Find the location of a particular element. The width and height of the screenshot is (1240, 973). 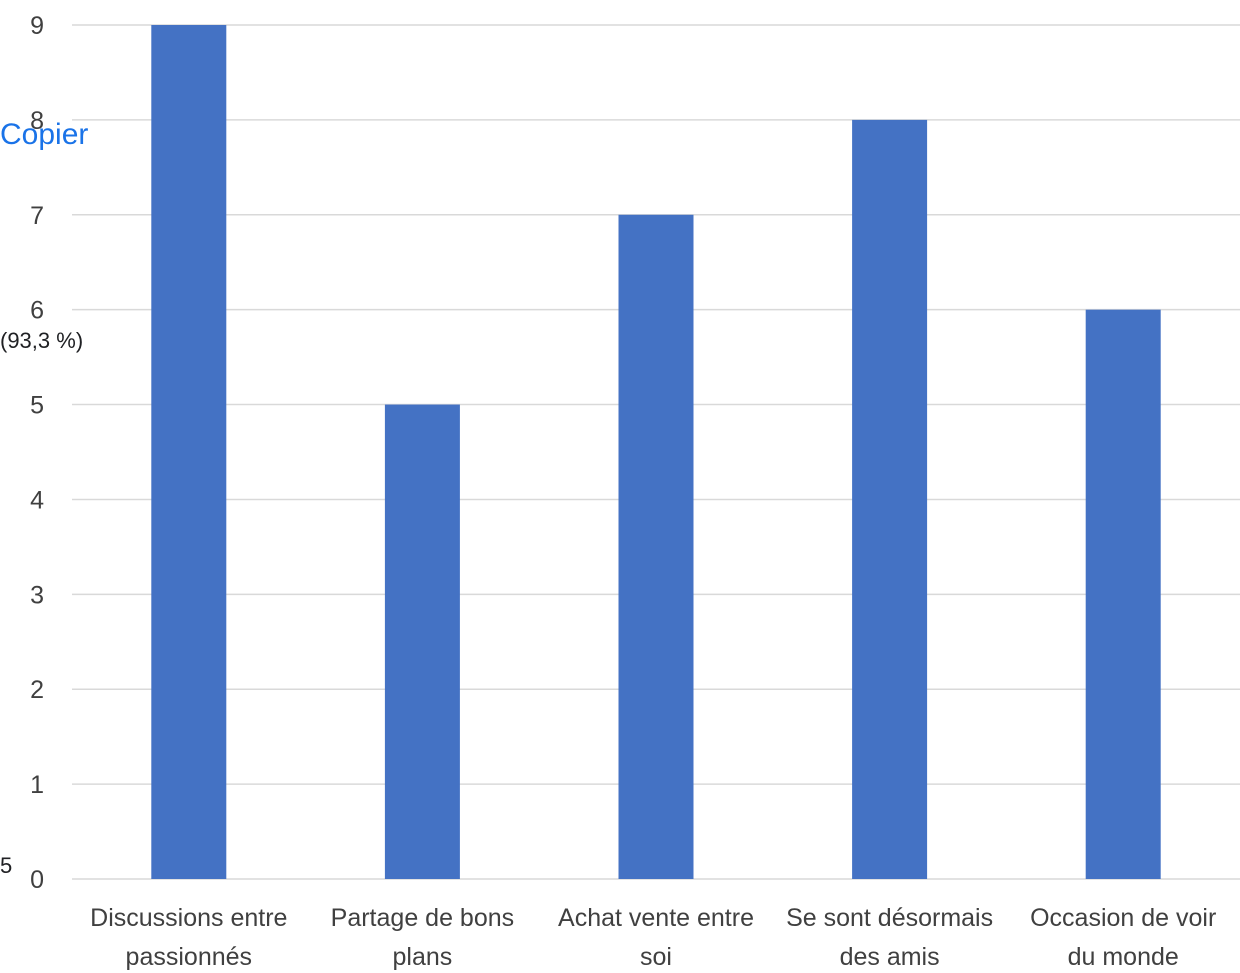

y-tick-label: 0 is located at coordinates (37, 880).